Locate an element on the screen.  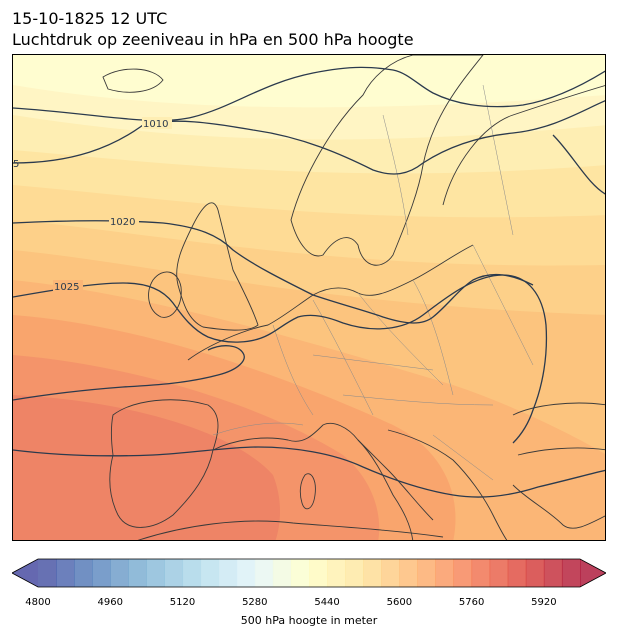
greece-coast is located at coordinates (558, 506).